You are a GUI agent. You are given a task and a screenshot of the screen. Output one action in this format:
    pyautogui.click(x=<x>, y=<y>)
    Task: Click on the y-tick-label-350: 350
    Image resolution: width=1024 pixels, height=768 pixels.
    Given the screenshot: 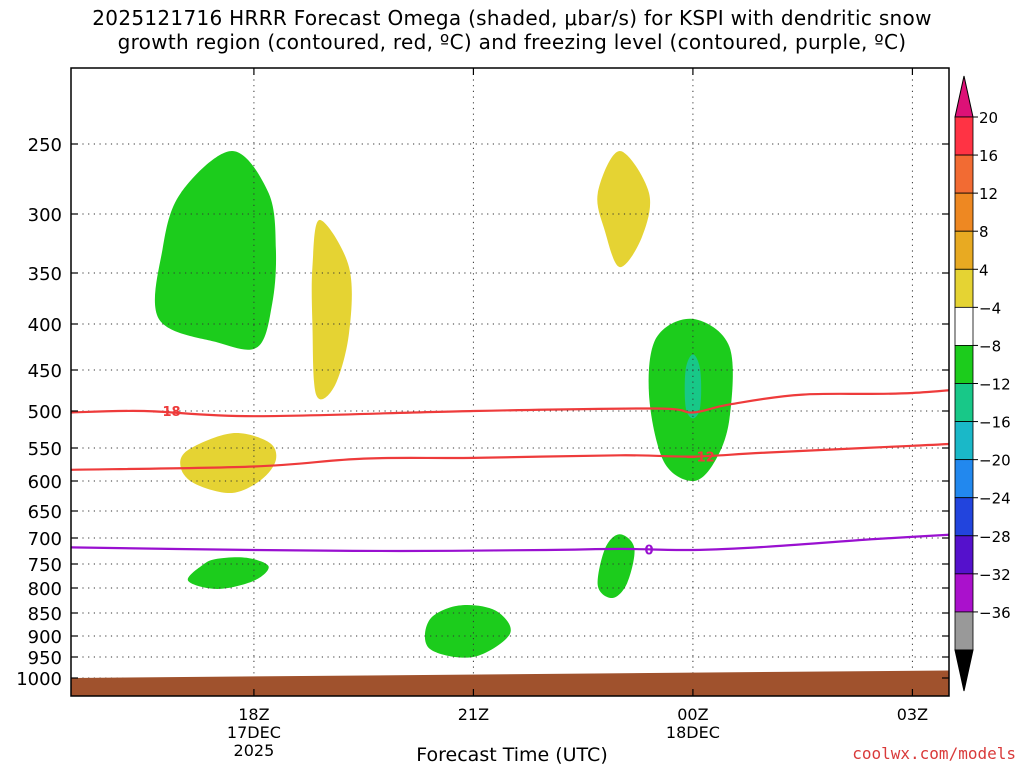 What is the action you would take?
    pyautogui.click(x=45, y=274)
    